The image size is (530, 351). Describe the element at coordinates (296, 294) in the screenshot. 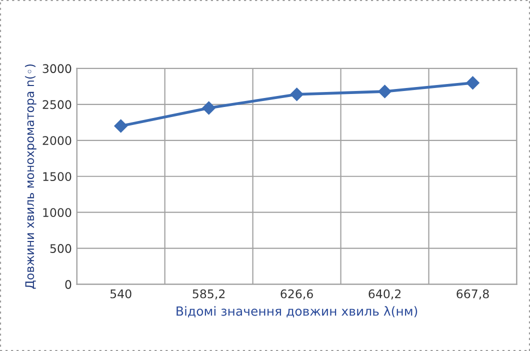

I see `x-tick-label: 626,6` at that location.